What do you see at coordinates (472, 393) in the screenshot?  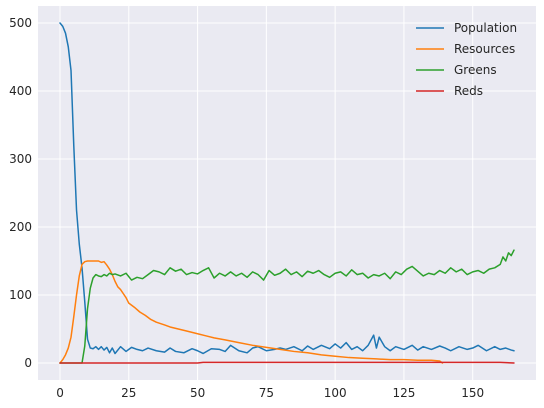 I see `x-tick-label: 150` at bounding box center [472, 393].